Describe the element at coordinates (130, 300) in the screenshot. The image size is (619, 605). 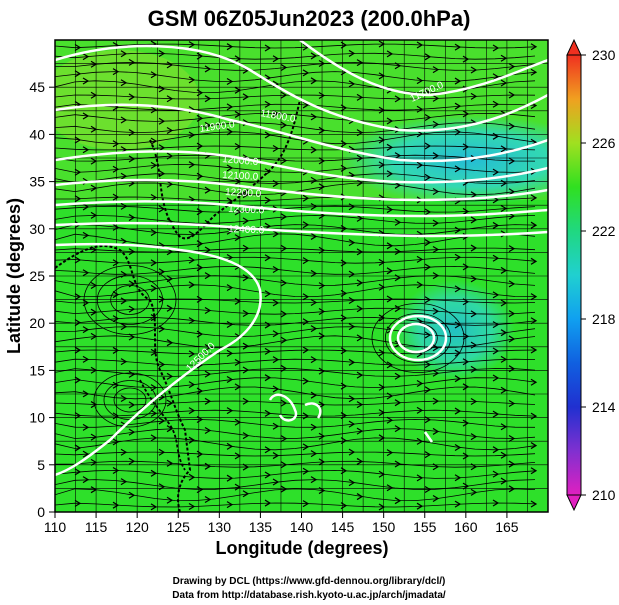
I see `swirl-streamline` at that location.